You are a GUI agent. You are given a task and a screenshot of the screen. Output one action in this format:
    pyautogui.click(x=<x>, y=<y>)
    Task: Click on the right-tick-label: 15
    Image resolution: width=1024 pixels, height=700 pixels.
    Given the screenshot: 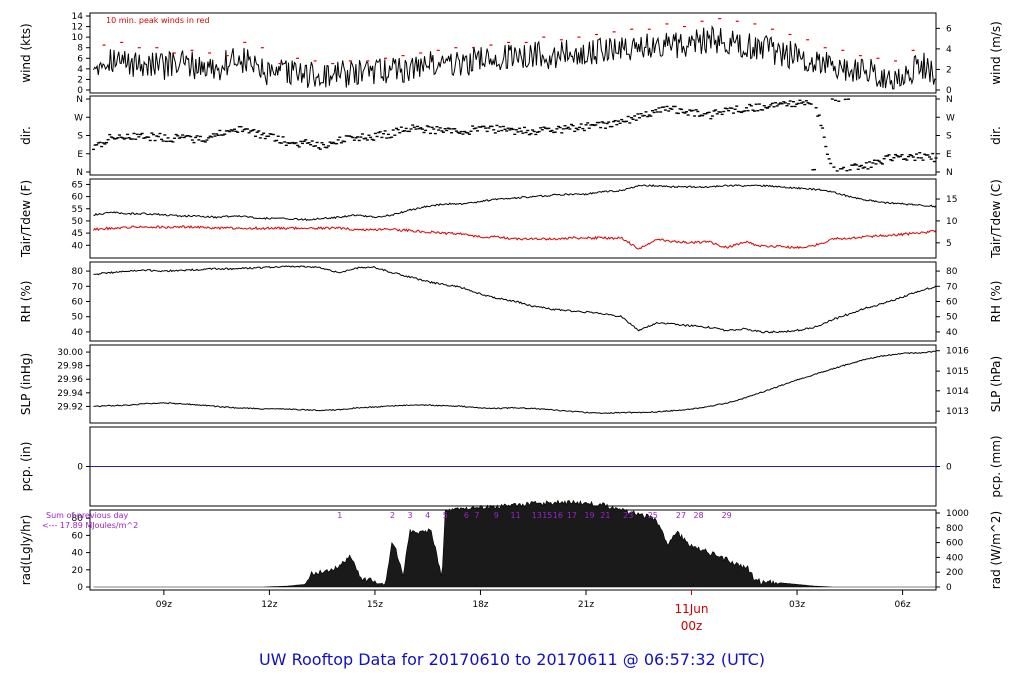 What is the action you would take?
    pyautogui.click(x=951, y=200)
    